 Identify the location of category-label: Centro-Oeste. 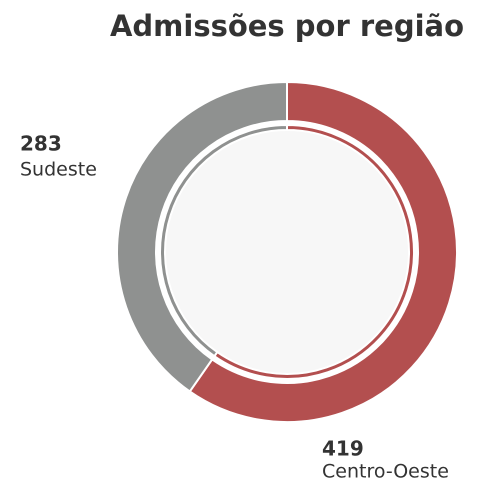
(385, 472).